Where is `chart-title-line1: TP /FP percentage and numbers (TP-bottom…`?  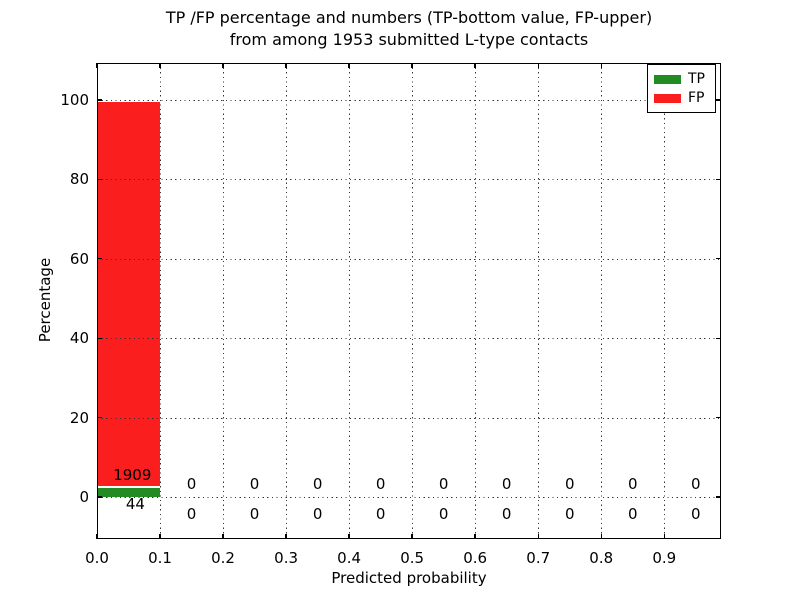
chart-title-line1: TP /FP percentage and numbers (TP-bottom… is located at coordinates (409, 17).